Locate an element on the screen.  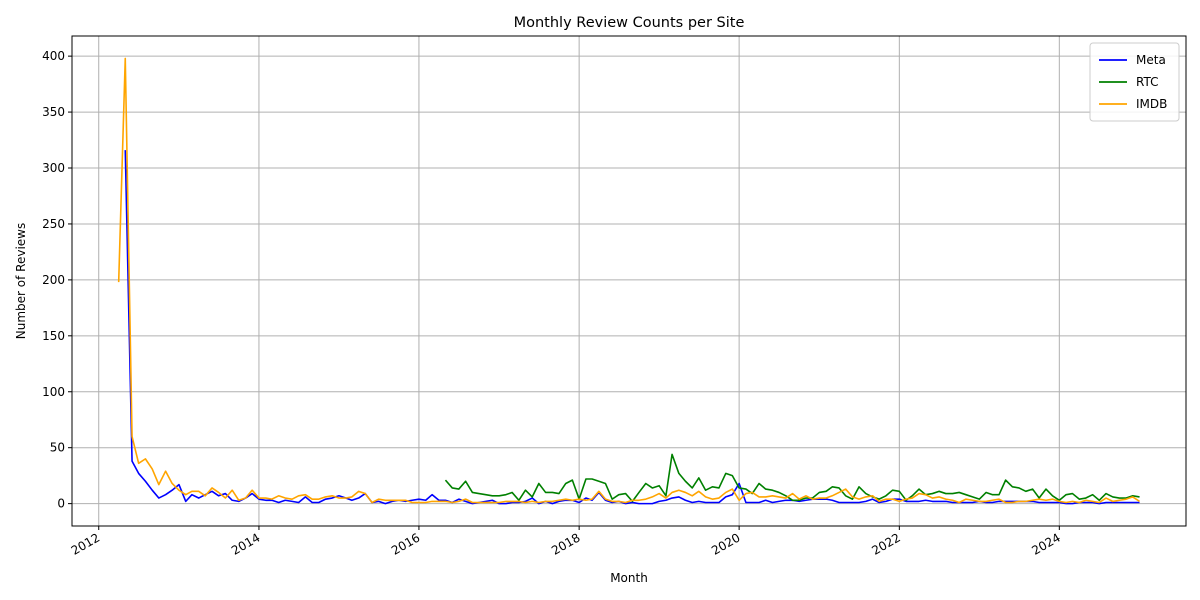
x-axis-ticks: 2012 2014 2016 2018 2020 2022 2024 is located at coordinates (566, 542).